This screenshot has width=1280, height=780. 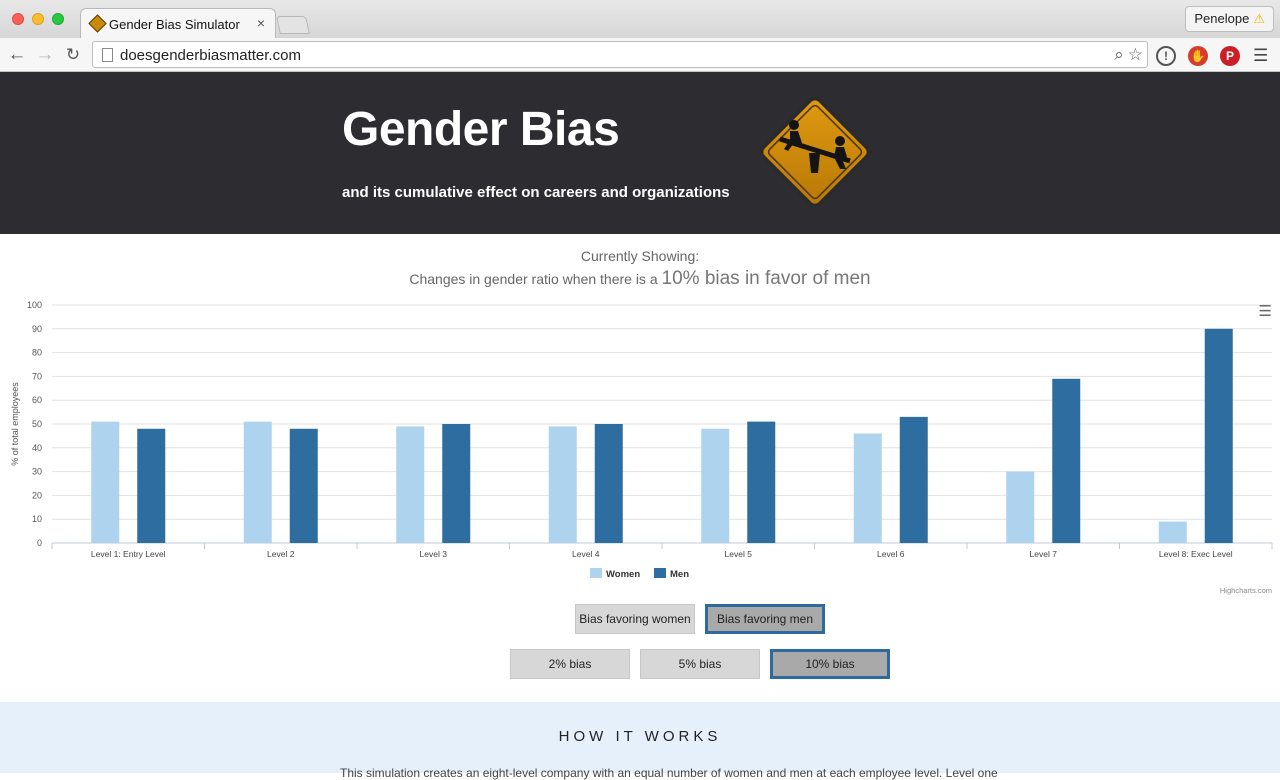 I want to click on bias-favoring-men-button: Bias favoring men, so click(x=765, y=619).